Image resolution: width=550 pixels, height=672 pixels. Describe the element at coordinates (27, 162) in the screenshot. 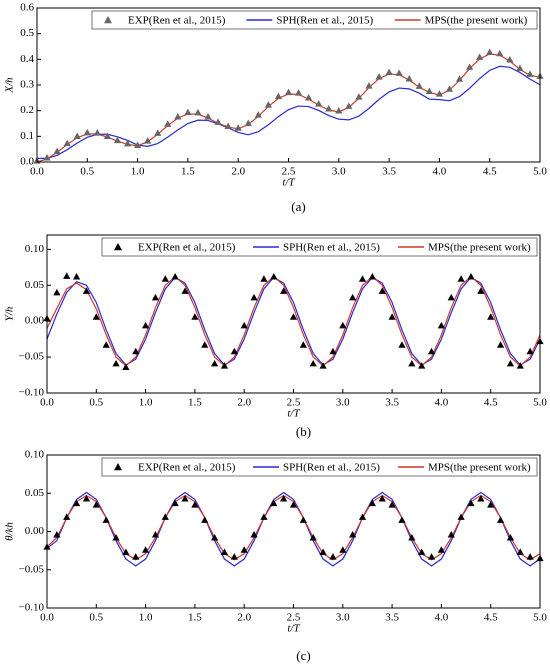

I see `y-tick-label: 0.0` at that location.